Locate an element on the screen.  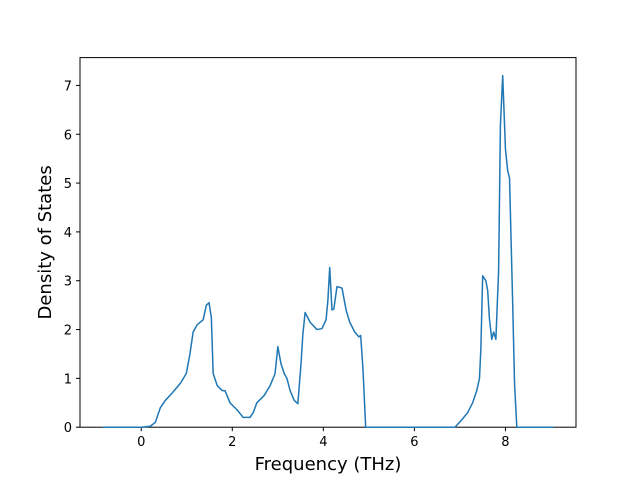
y-tick-label: 2 is located at coordinates (68, 331).